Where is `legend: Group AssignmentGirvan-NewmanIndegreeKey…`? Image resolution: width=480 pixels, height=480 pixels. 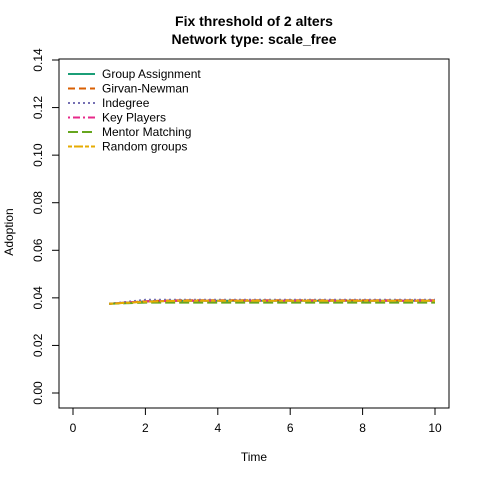
legend: Group AssignmentGirvan-NewmanIndegreeKey… is located at coordinates (134, 110).